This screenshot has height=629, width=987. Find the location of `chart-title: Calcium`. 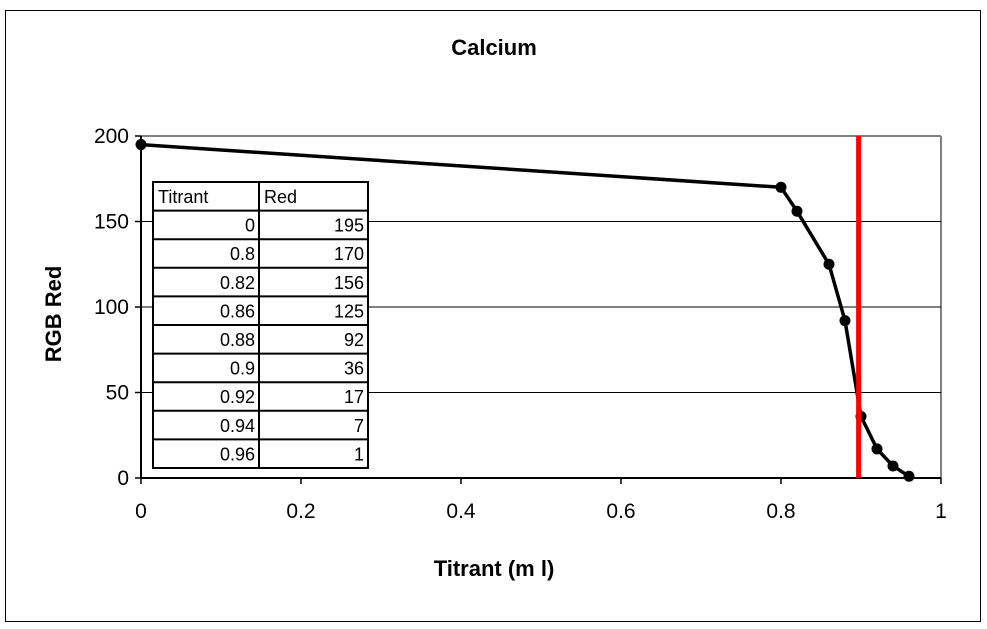

chart-title: Calcium is located at coordinates (494, 47).